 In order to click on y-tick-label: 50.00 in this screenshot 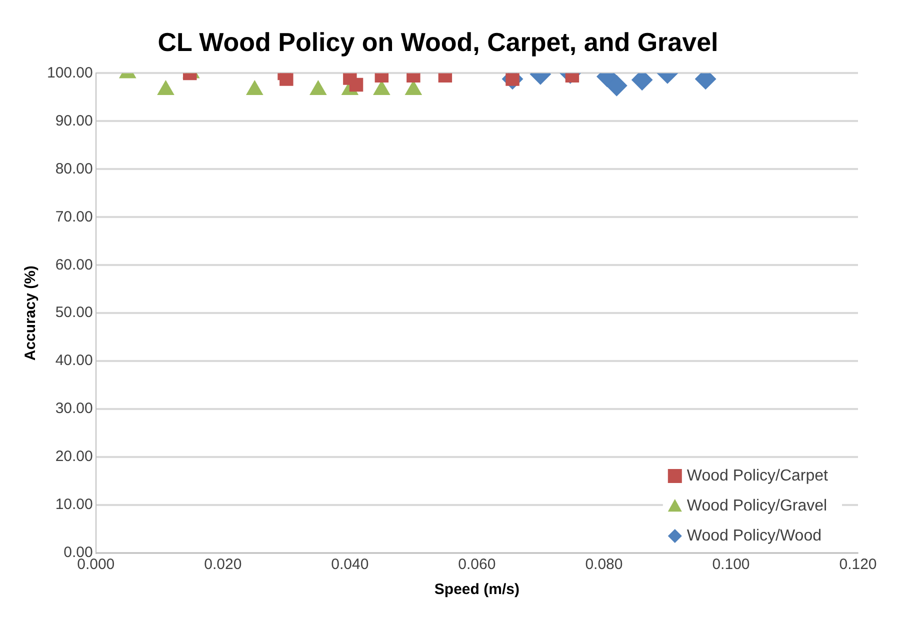, I will do `click(74, 313)`.